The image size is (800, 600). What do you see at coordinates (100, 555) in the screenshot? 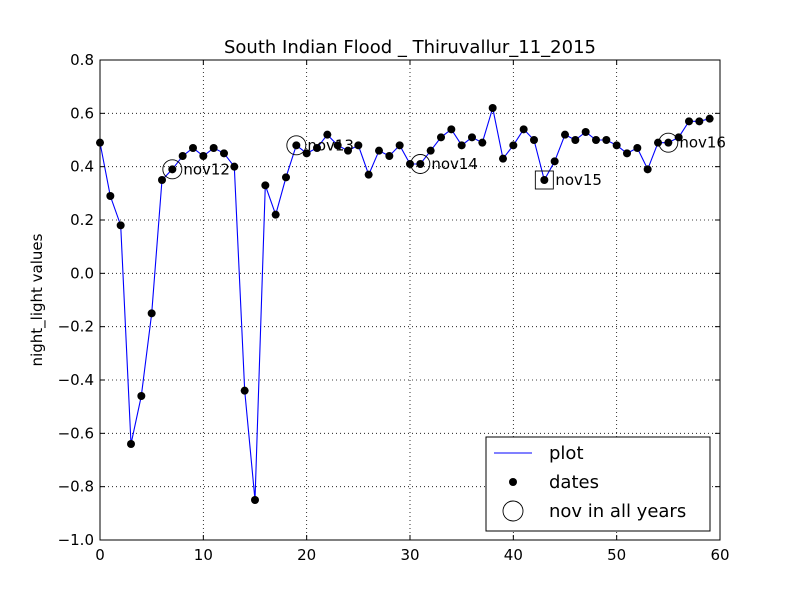
I see `x-tick-label: 0` at bounding box center [100, 555].